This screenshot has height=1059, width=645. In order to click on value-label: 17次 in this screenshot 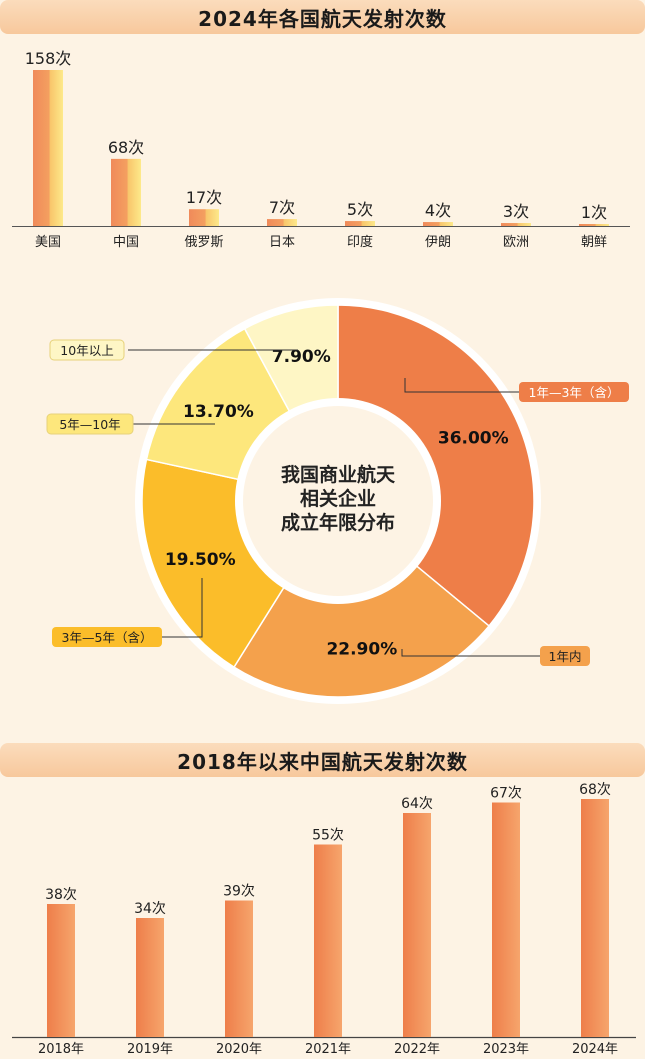, I will do `click(204, 197)`.